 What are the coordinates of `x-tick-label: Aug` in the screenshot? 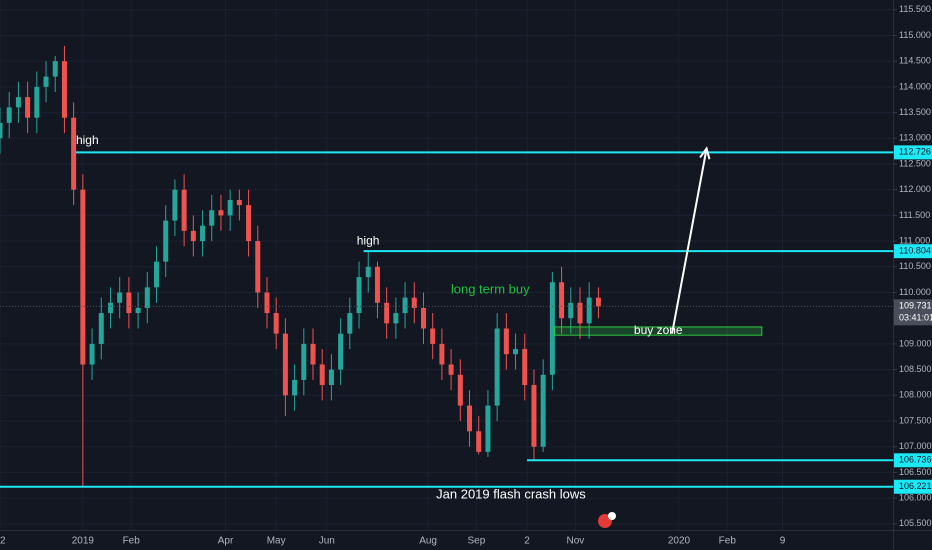 It's located at (428, 541).